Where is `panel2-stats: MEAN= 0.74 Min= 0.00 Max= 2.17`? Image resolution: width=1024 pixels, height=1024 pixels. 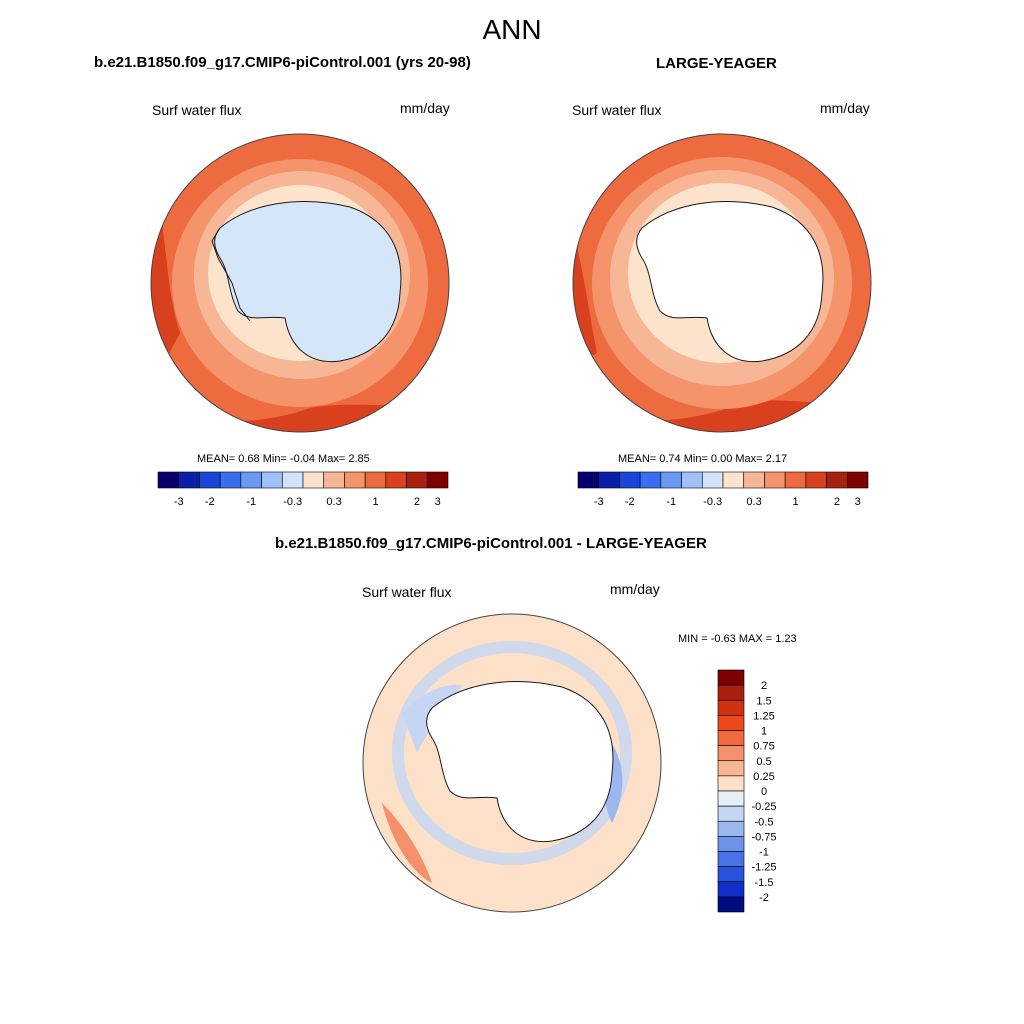
panel2-stats: MEAN= 0.74 Min= 0.00 Max= 2.17 is located at coordinates (703, 459).